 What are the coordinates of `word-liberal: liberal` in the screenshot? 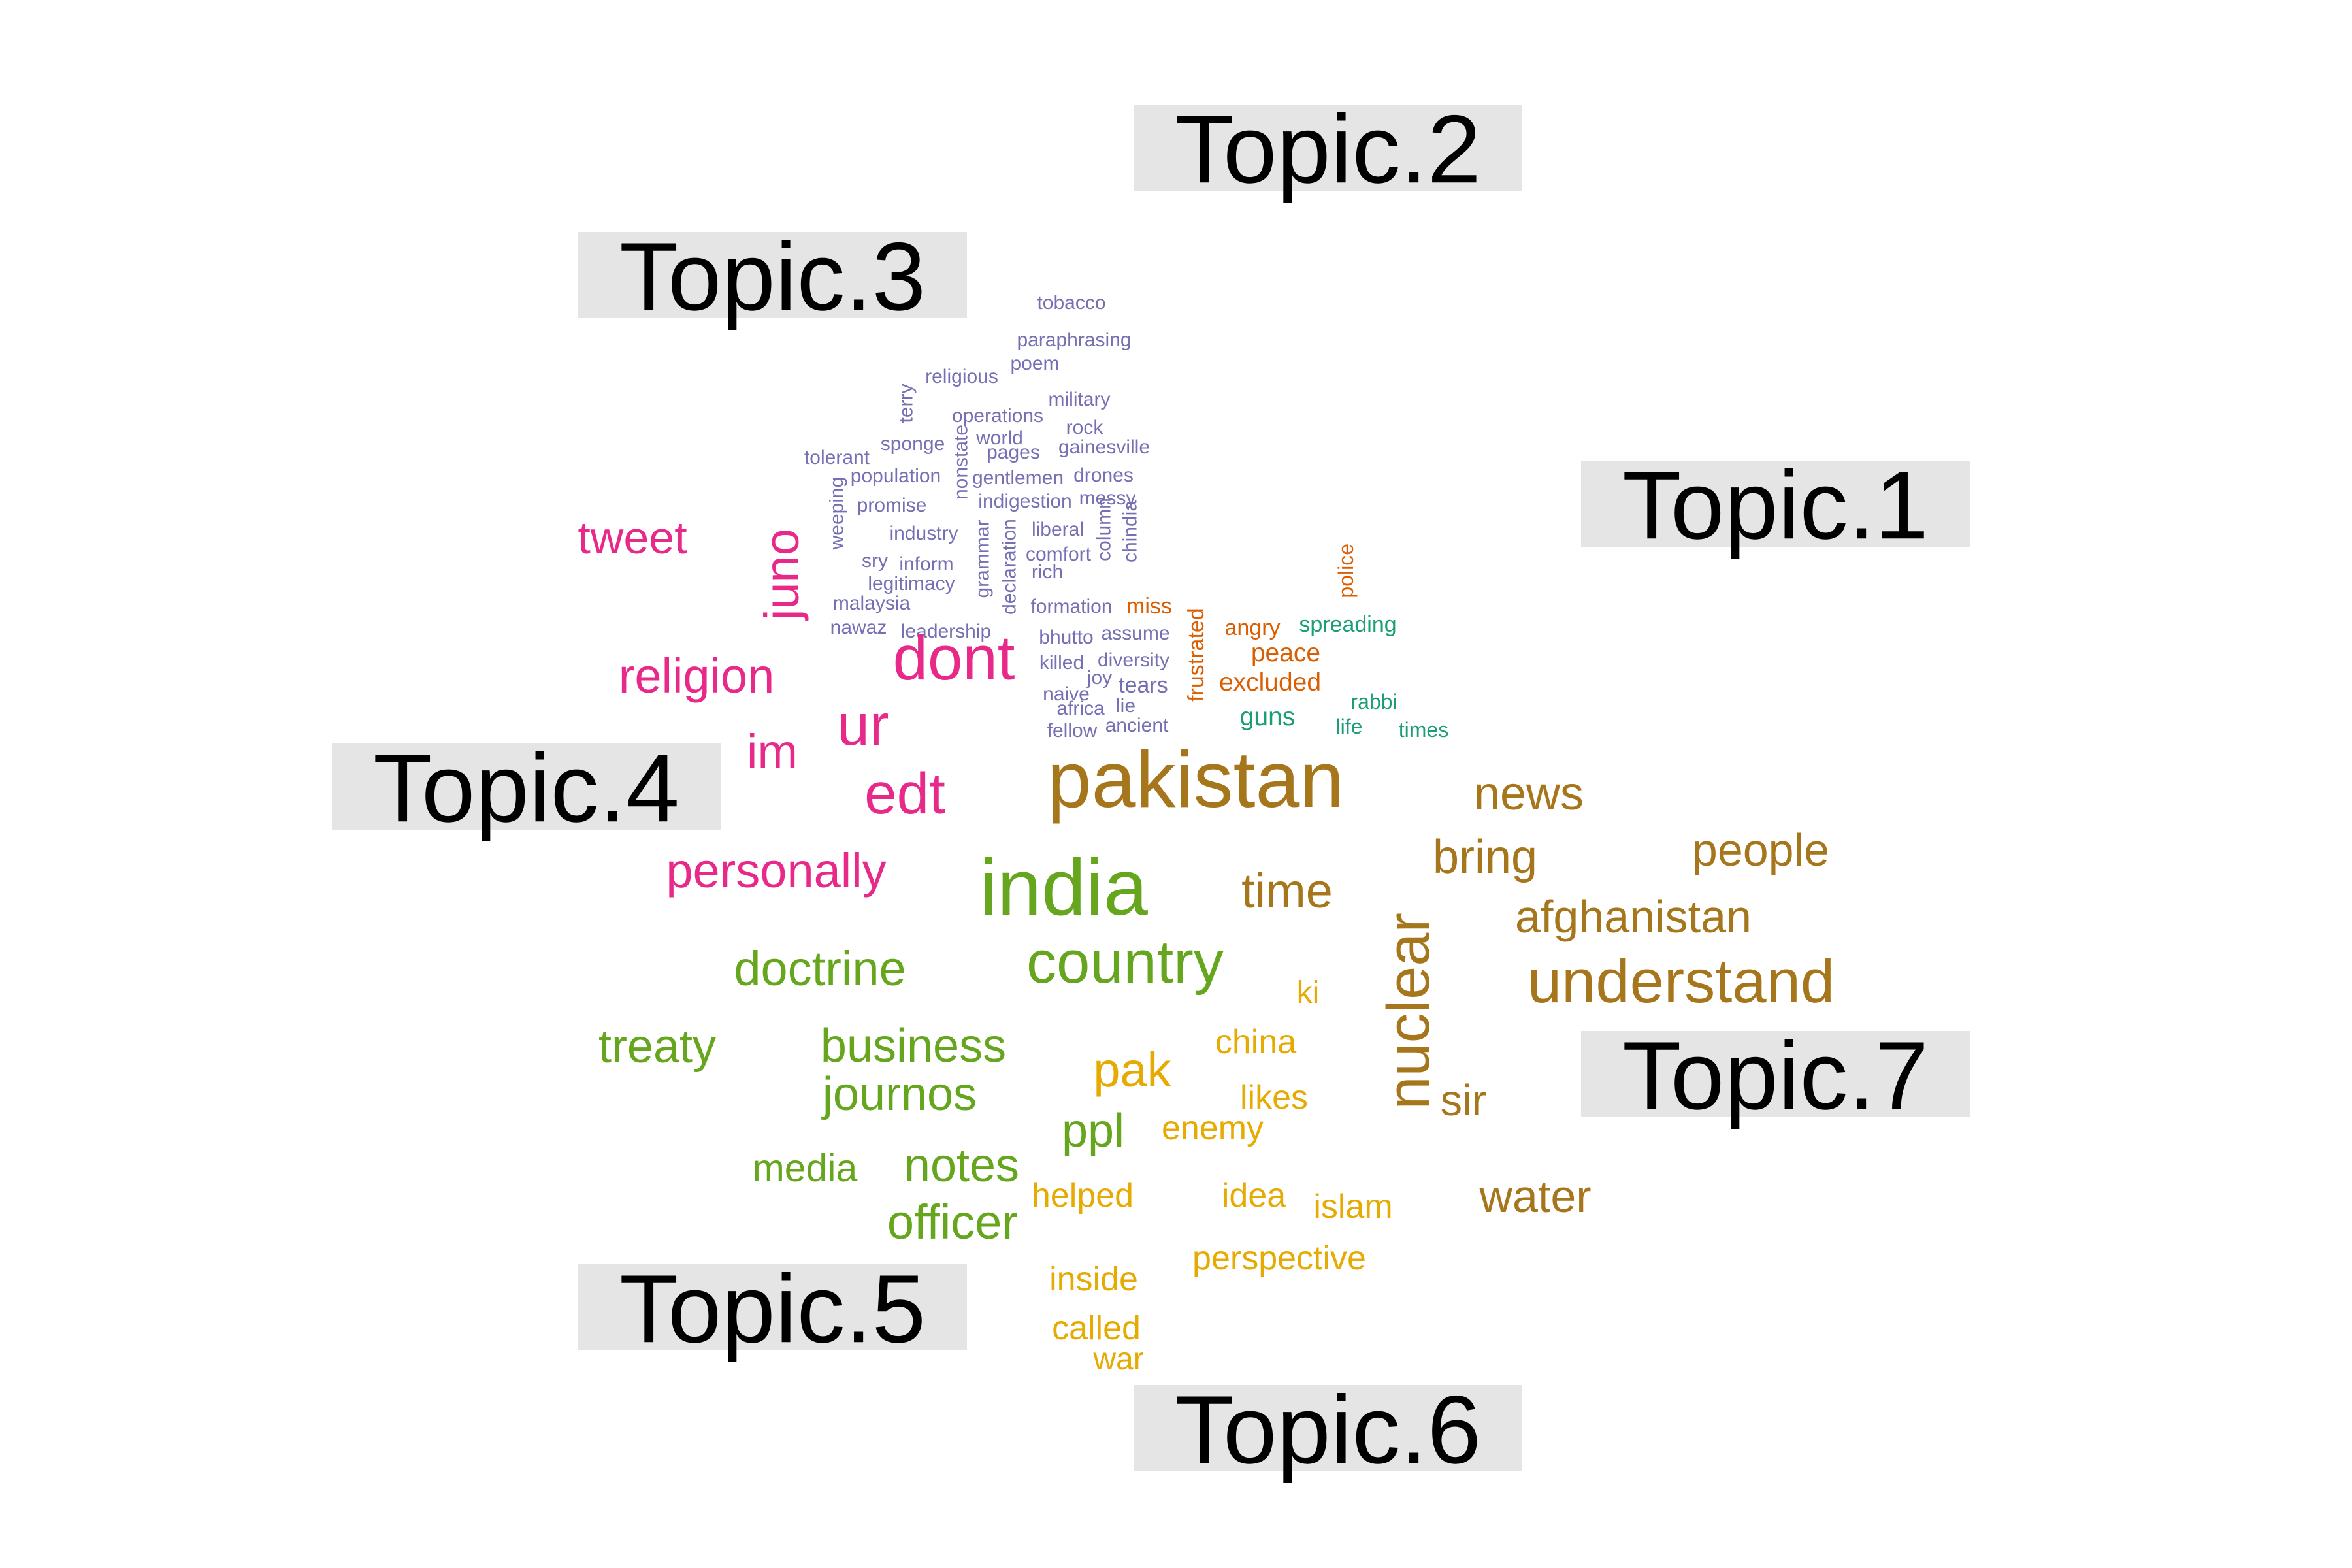 It's located at (1058, 529).